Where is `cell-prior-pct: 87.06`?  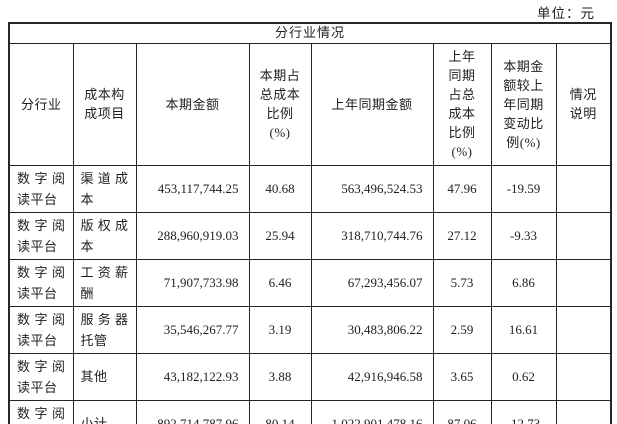
cell-prior-pct: 87.06 is located at coordinates (462, 411).